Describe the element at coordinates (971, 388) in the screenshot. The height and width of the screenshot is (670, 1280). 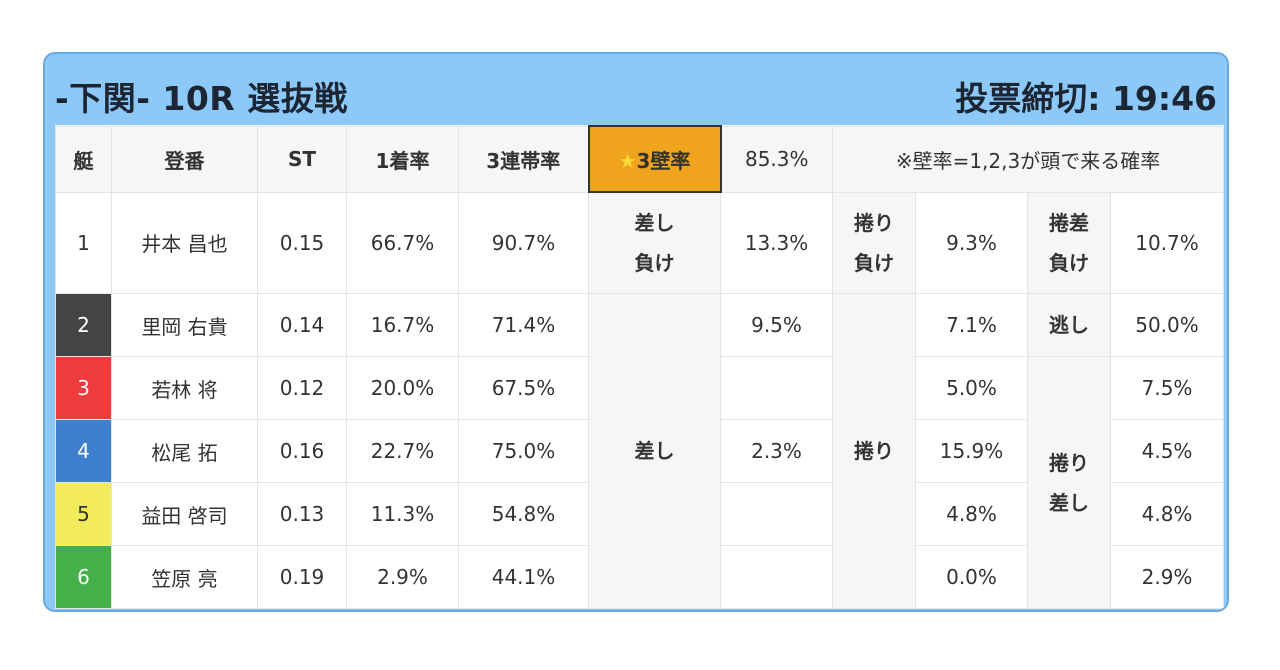
I see `makuri-value: 5.0%` at that location.